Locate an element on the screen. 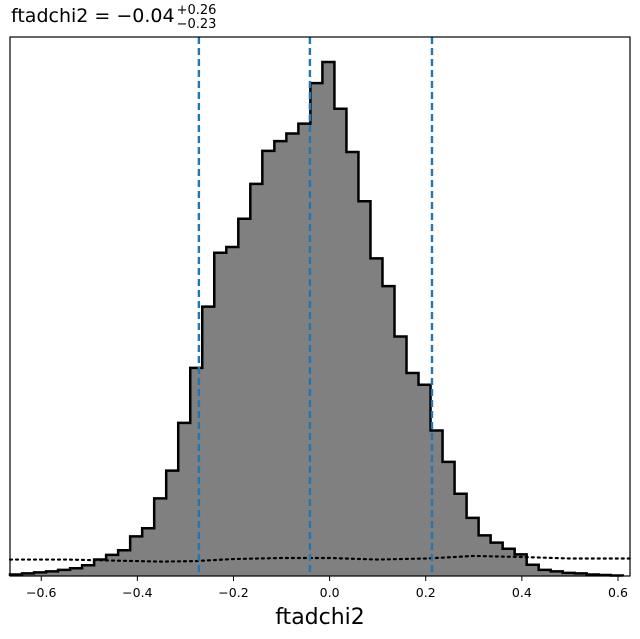  dotted-reference-curve is located at coordinates (320, 558).